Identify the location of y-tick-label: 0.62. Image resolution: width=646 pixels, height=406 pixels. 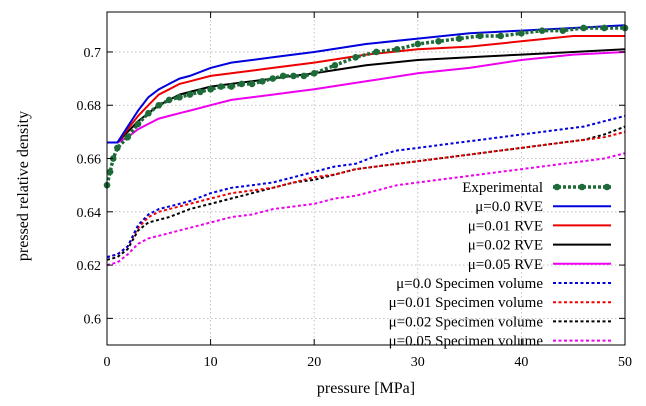
(89, 266).